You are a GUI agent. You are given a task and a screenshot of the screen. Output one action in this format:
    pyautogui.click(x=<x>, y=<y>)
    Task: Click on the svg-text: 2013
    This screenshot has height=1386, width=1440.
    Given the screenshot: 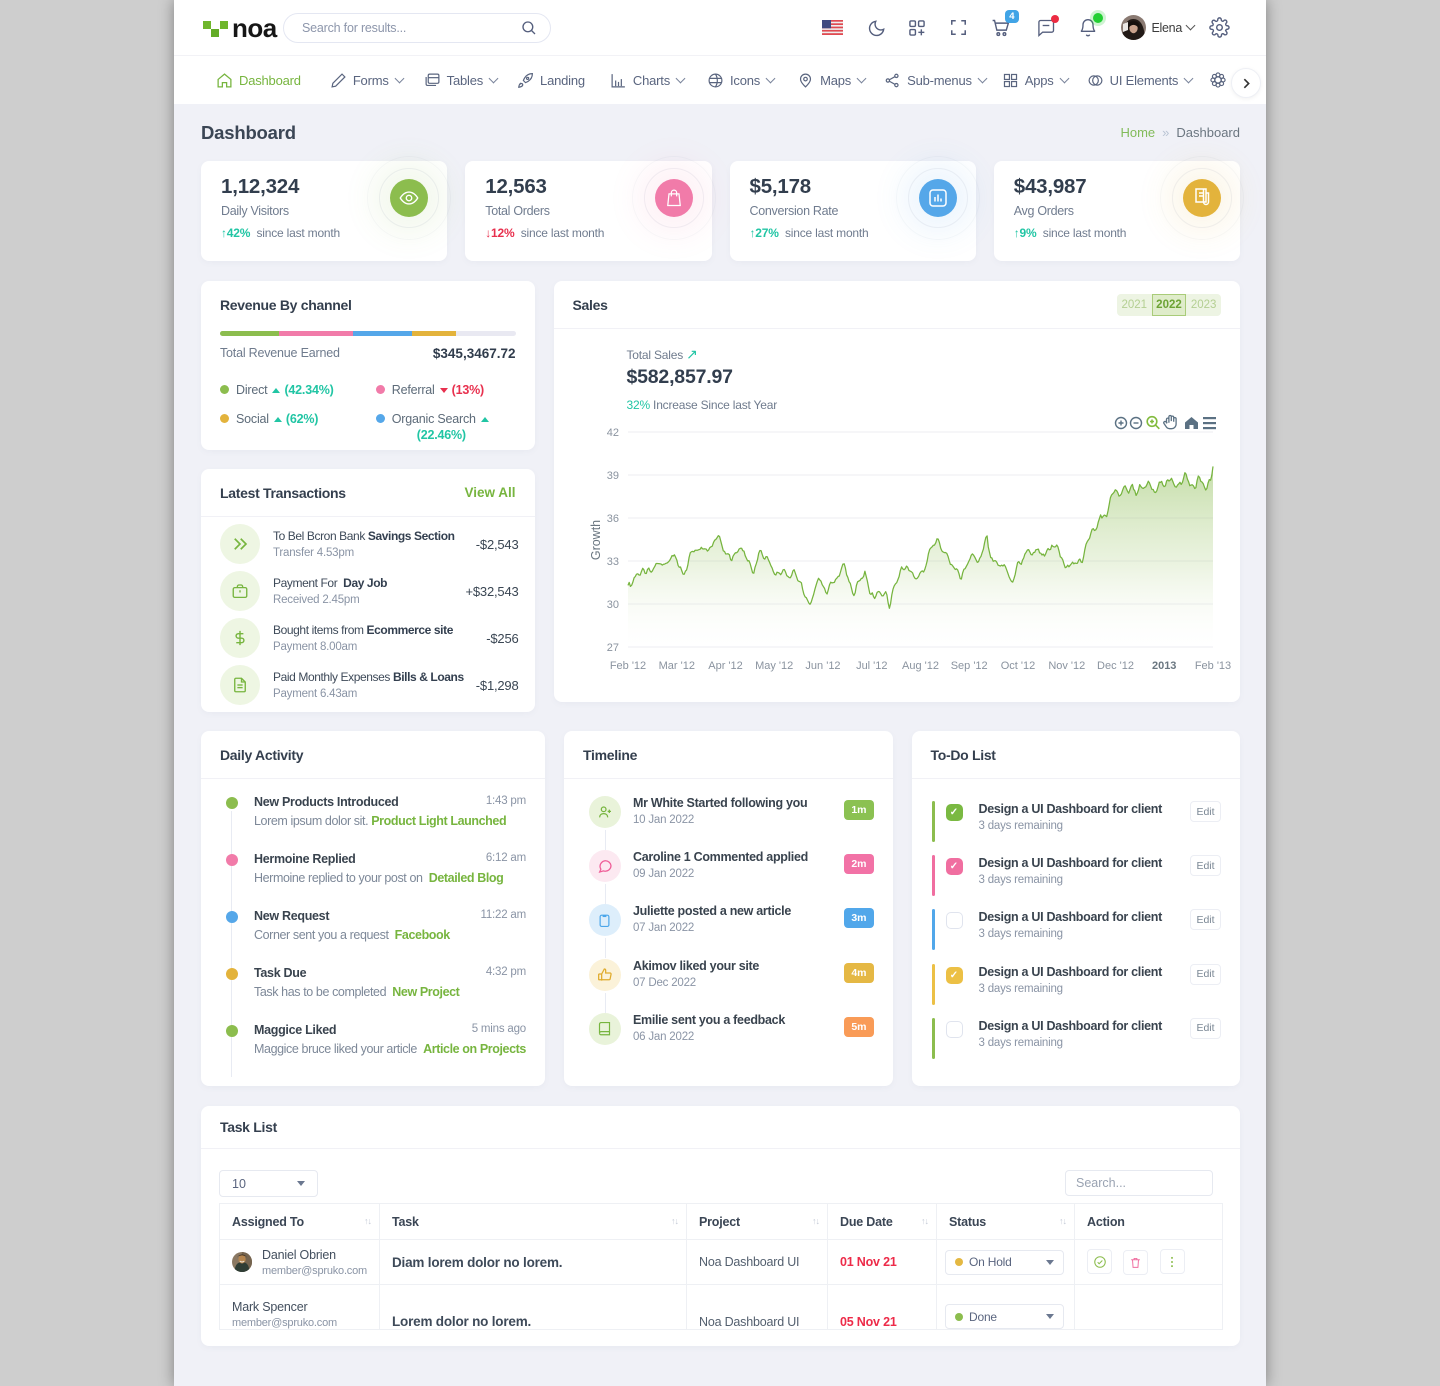 What is the action you would take?
    pyautogui.click(x=1164, y=666)
    